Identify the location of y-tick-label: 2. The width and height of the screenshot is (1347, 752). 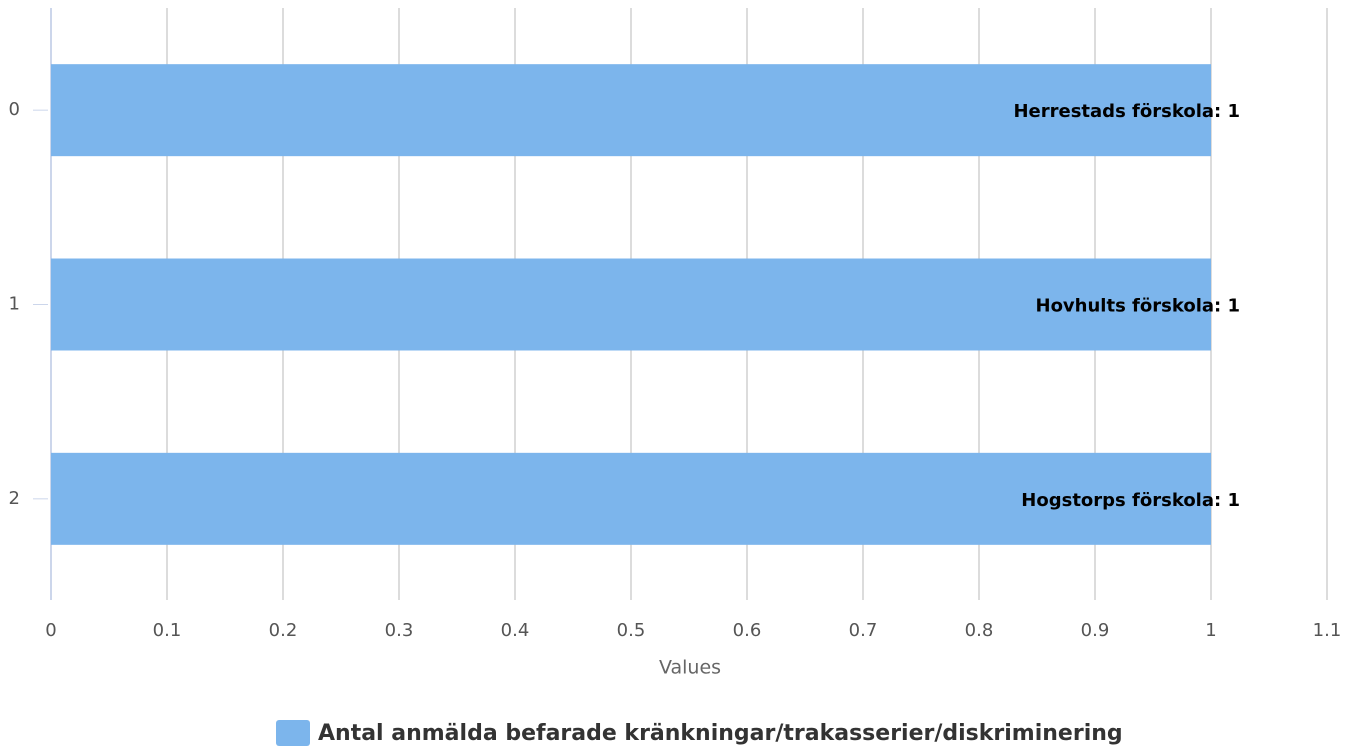
(14, 498).